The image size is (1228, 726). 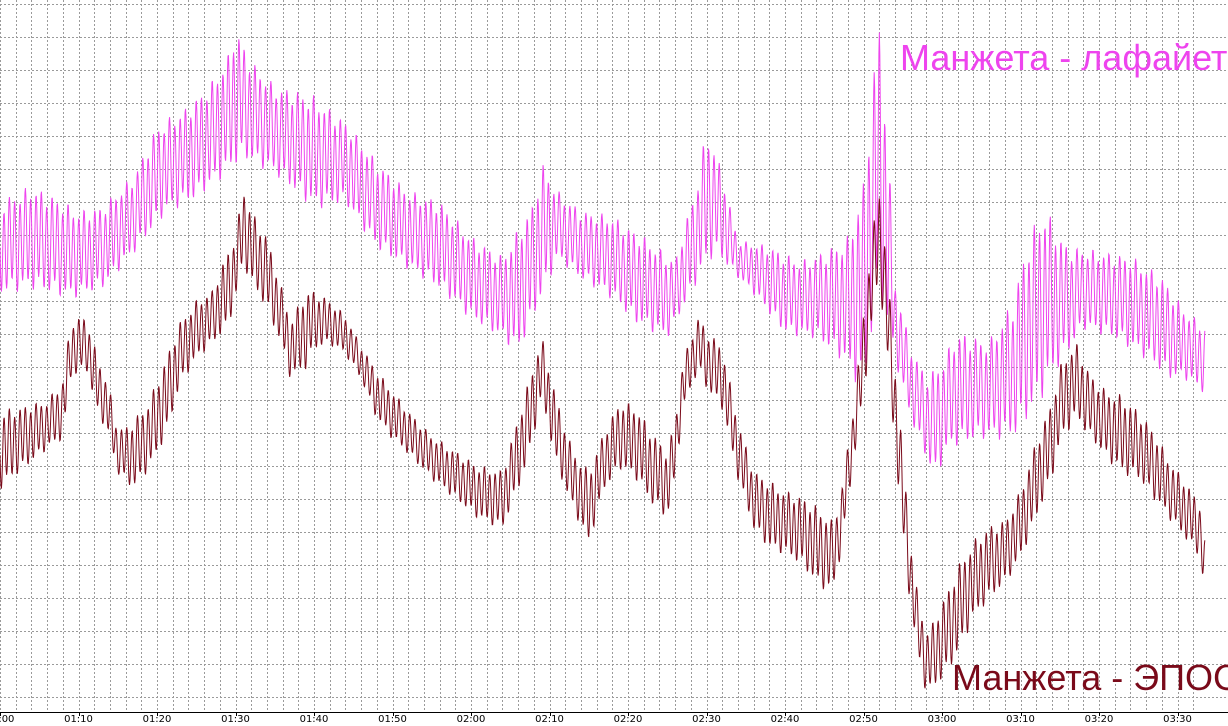 What do you see at coordinates (1090, 677) in the screenshot?
I see `series-label-epos: Манжета - ЭПОС` at bounding box center [1090, 677].